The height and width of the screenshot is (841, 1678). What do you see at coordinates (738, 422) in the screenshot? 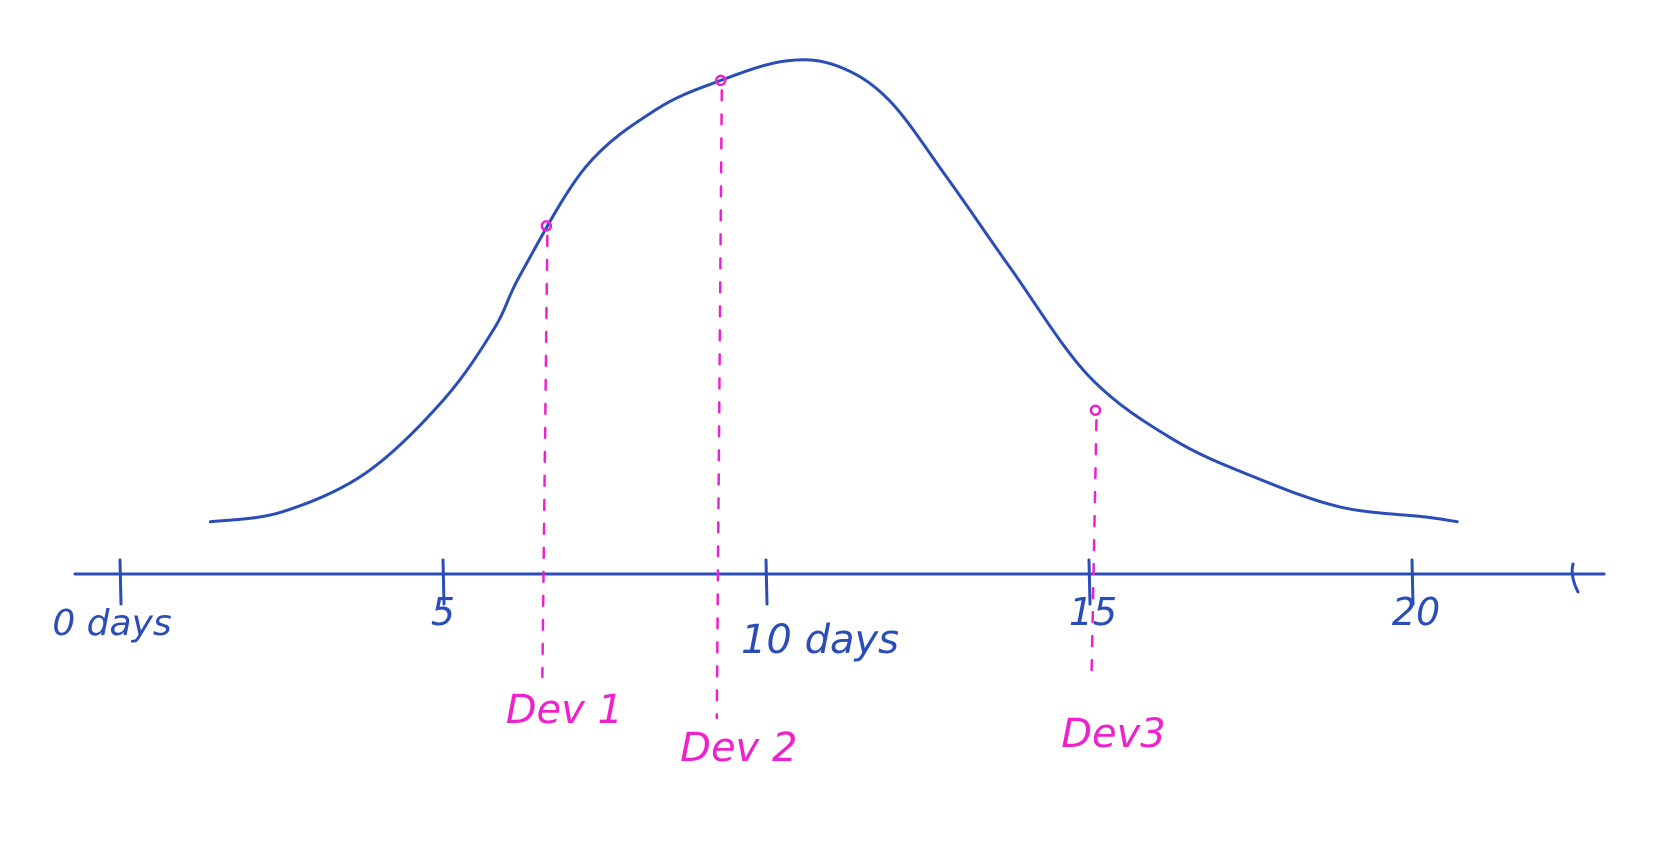
I see `dev-marker-2: Dev 2` at bounding box center [738, 422].